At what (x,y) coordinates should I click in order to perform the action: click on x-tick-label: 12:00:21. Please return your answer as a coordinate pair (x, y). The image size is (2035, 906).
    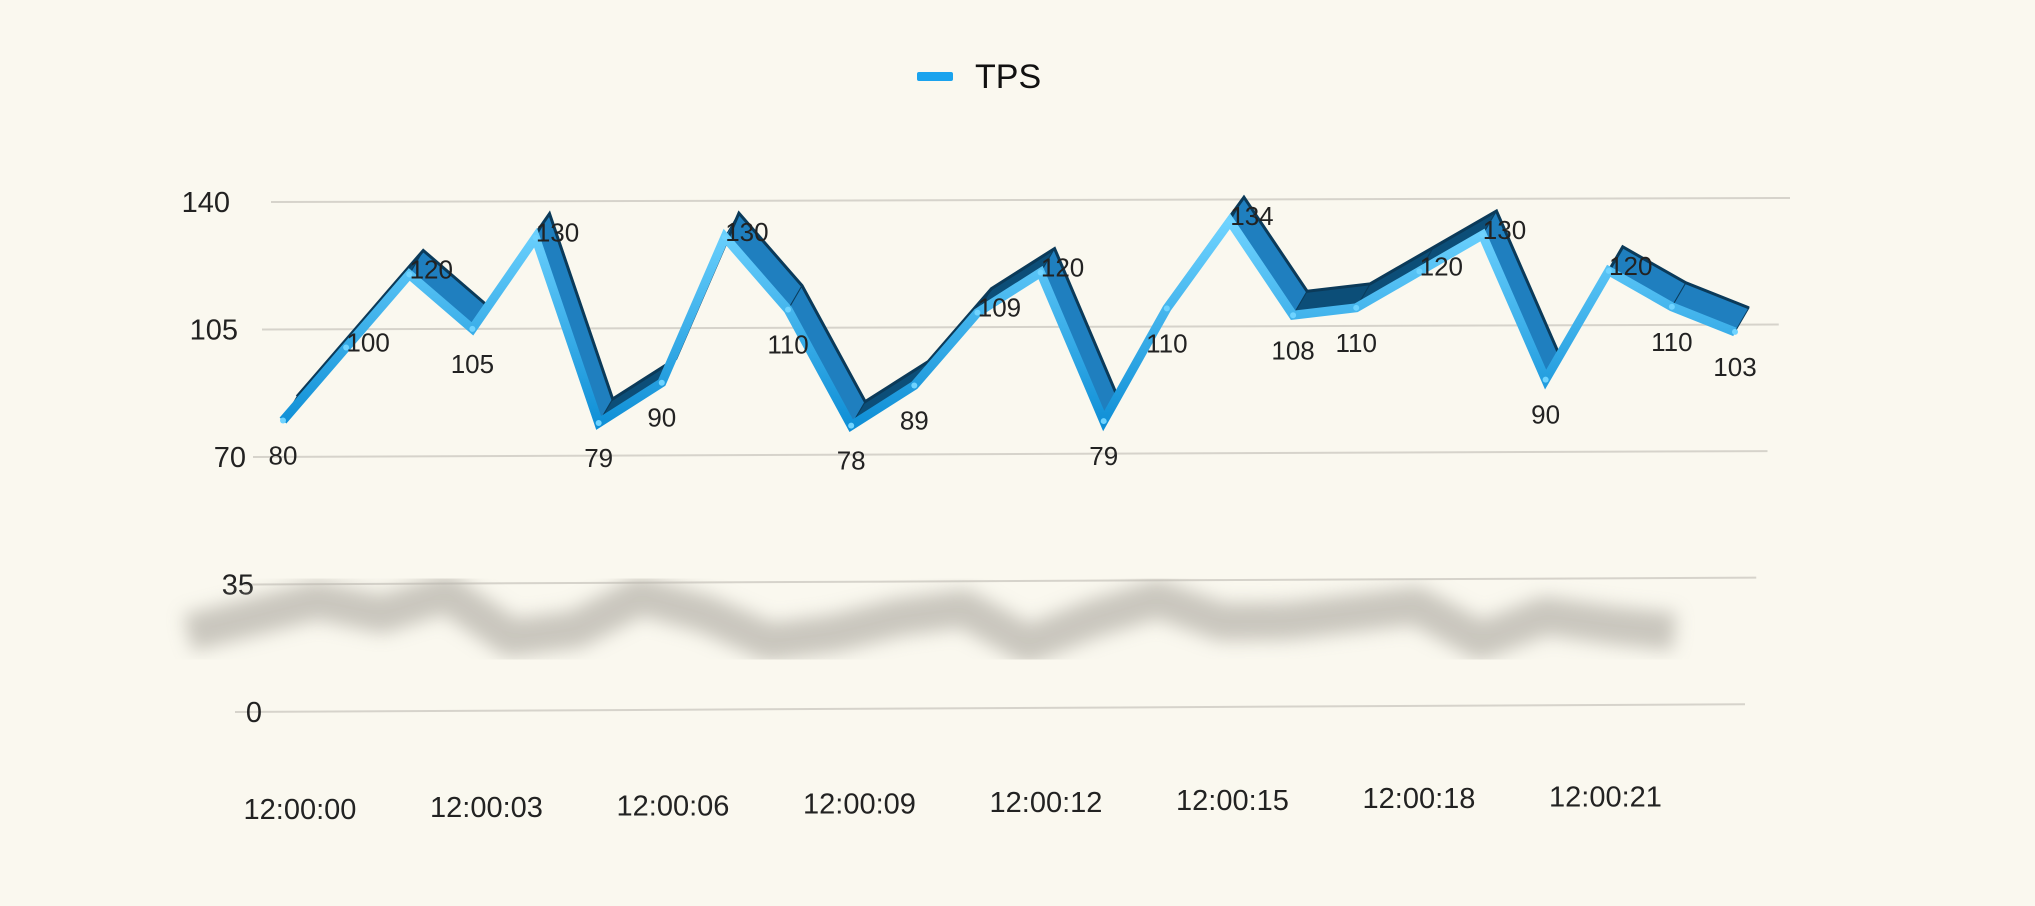
    Looking at the image, I should click on (1605, 797).